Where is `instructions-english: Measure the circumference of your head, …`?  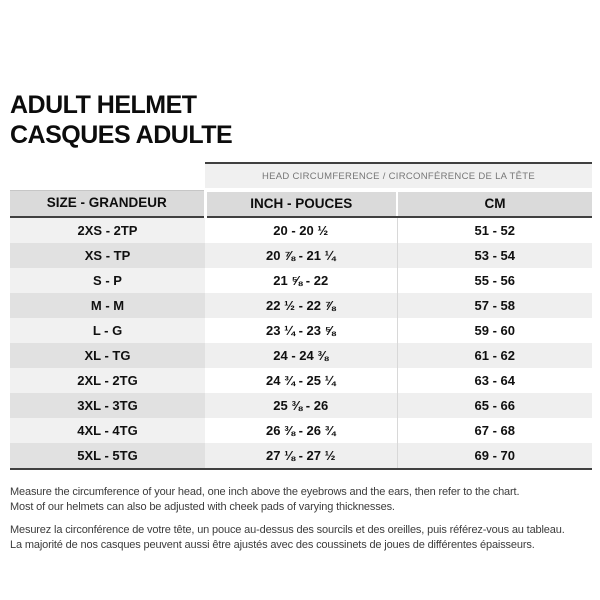 instructions-english: Measure the circumference of your head, … is located at coordinates (301, 499).